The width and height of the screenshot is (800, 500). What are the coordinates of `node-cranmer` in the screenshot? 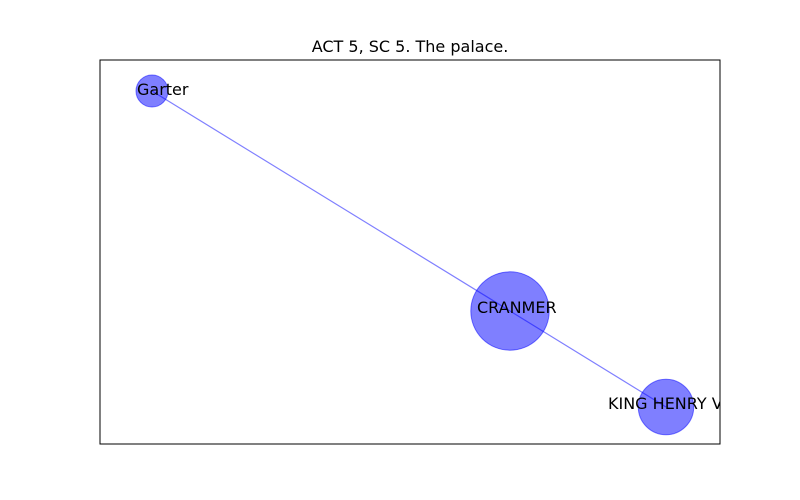 It's located at (510, 311).